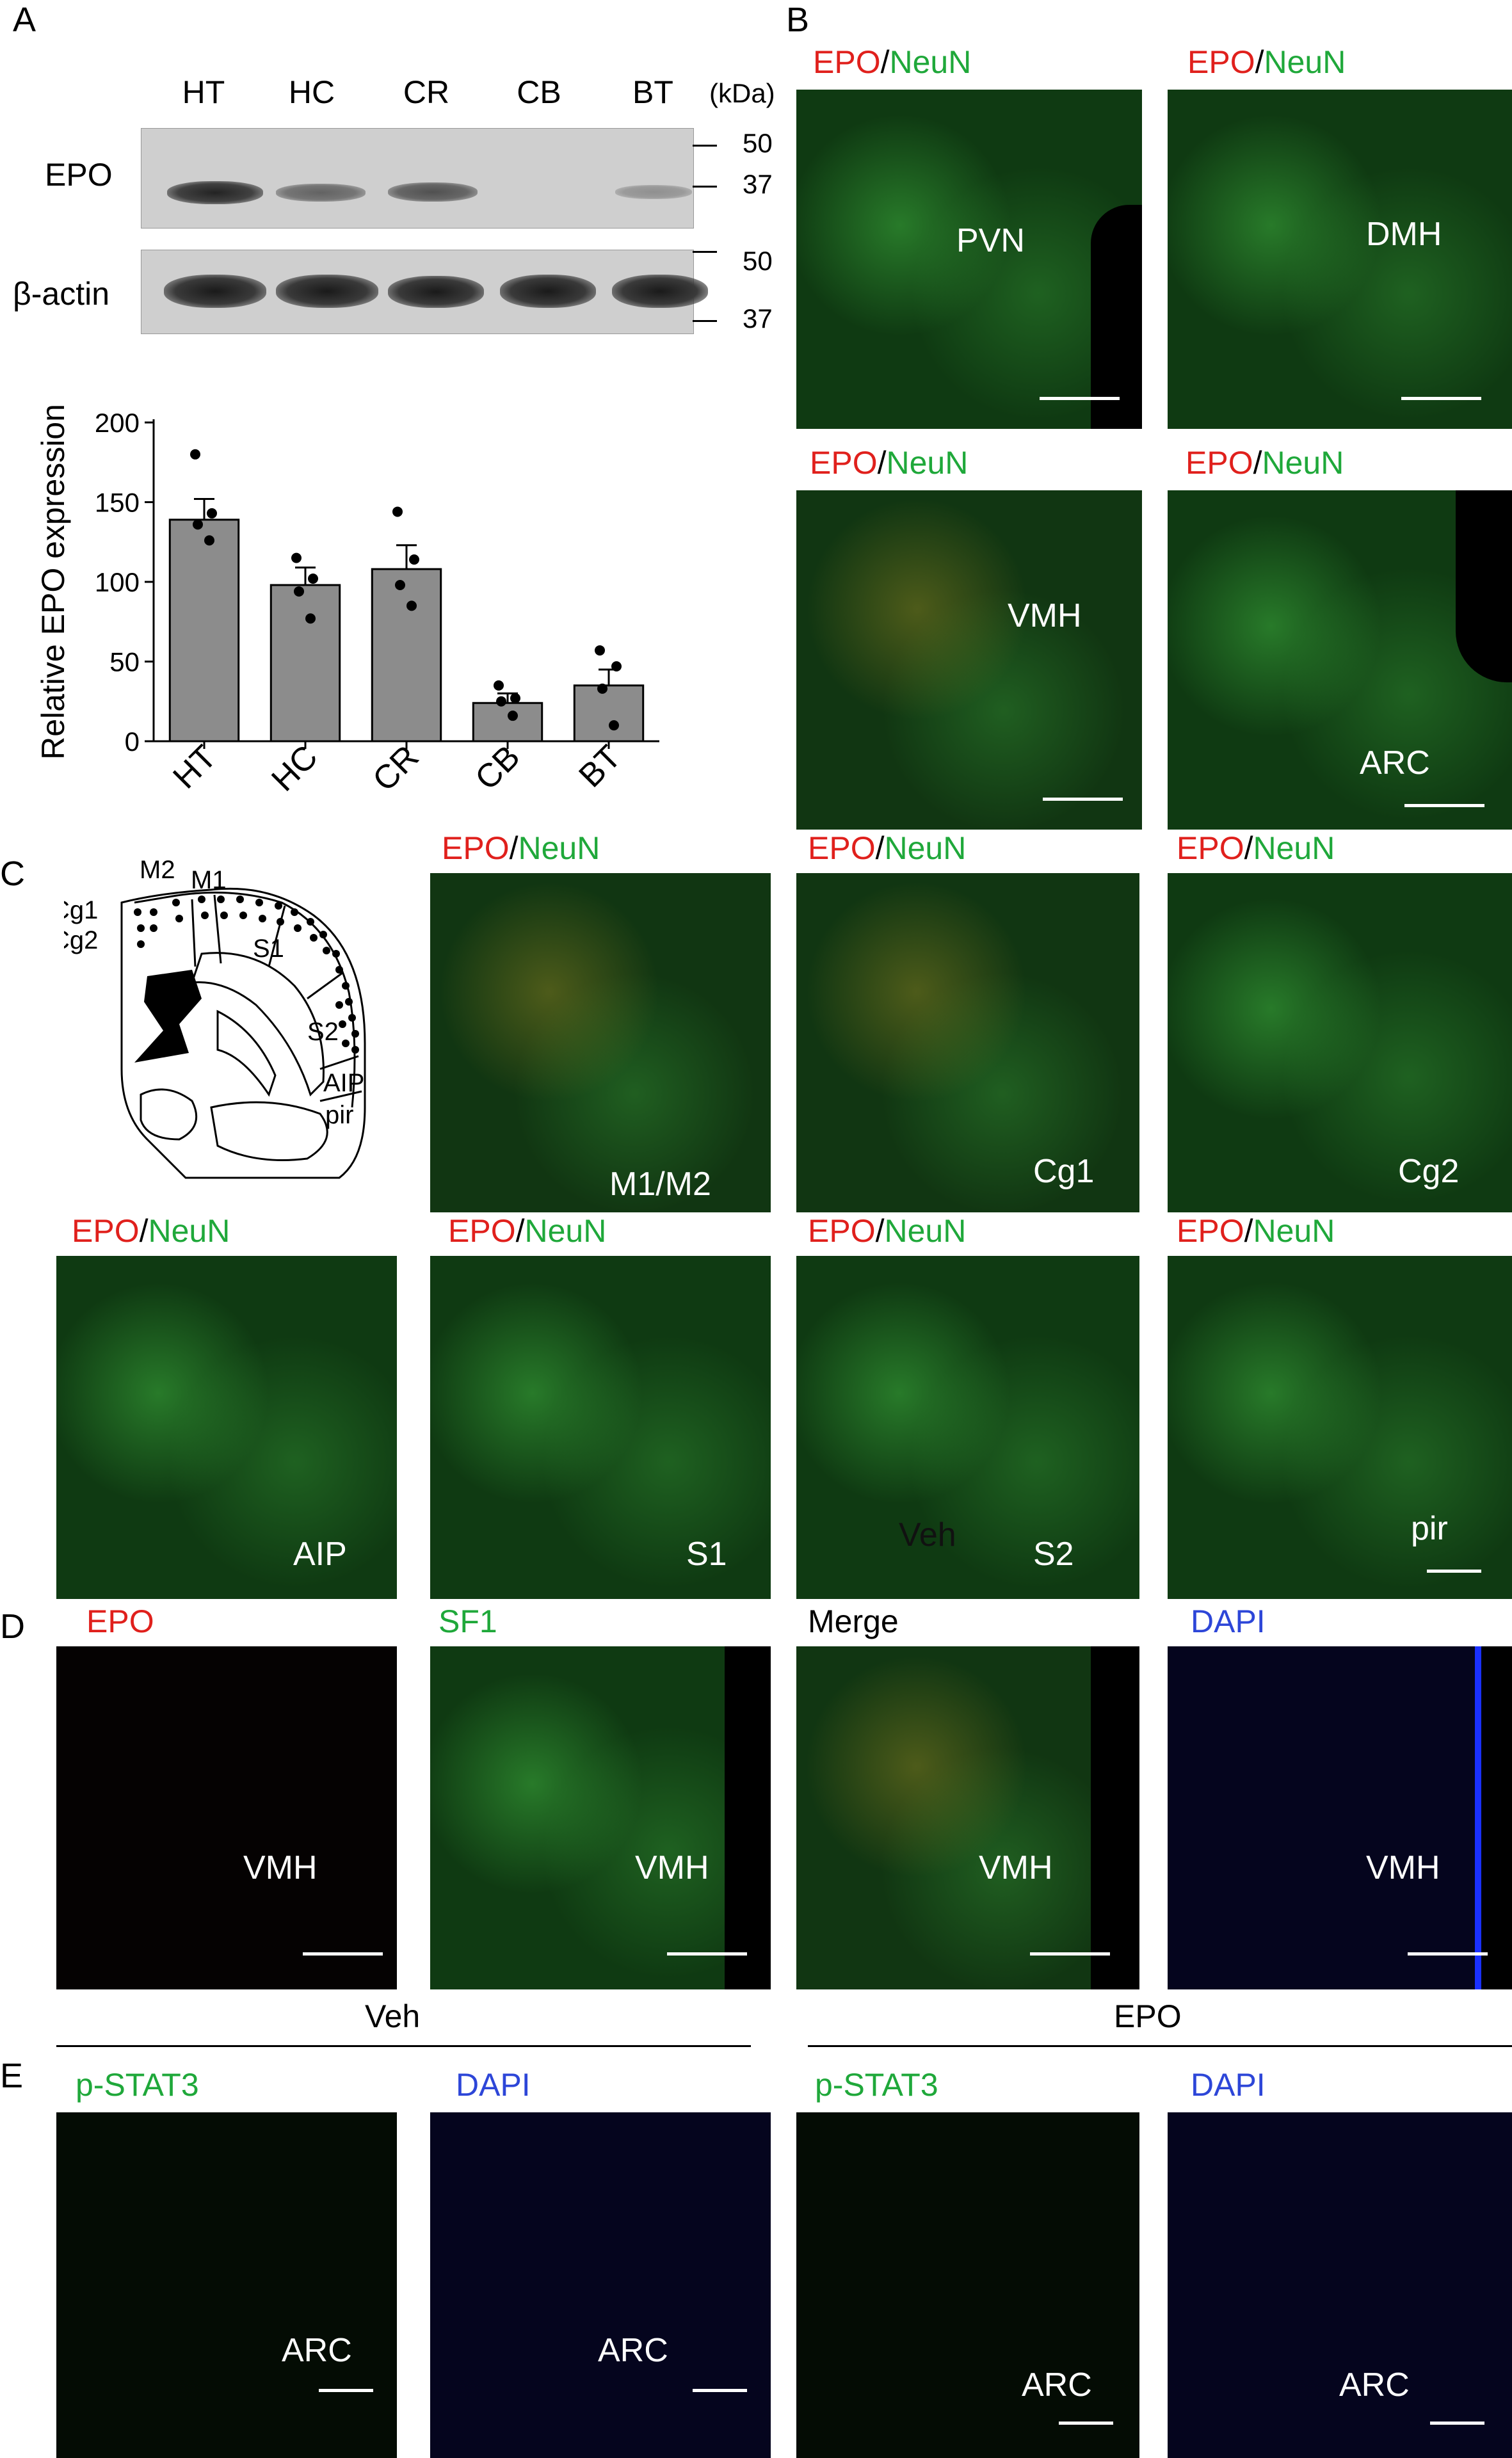 The image size is (1512, 2458). What do you see at coordinates (1340, 660) in the screenshot?
I see `micrograph-arc: ARC` at bounding box center [1340, 660].